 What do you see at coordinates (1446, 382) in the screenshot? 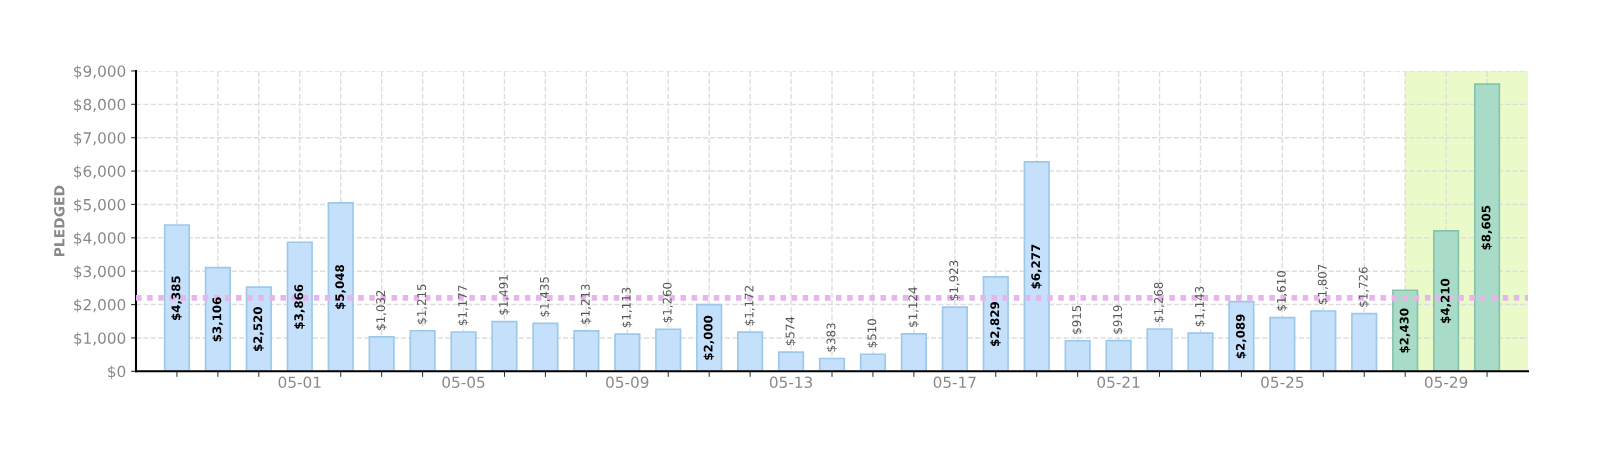
I see `x-tick-label: 05-29` at bounding box center [1446, 382].